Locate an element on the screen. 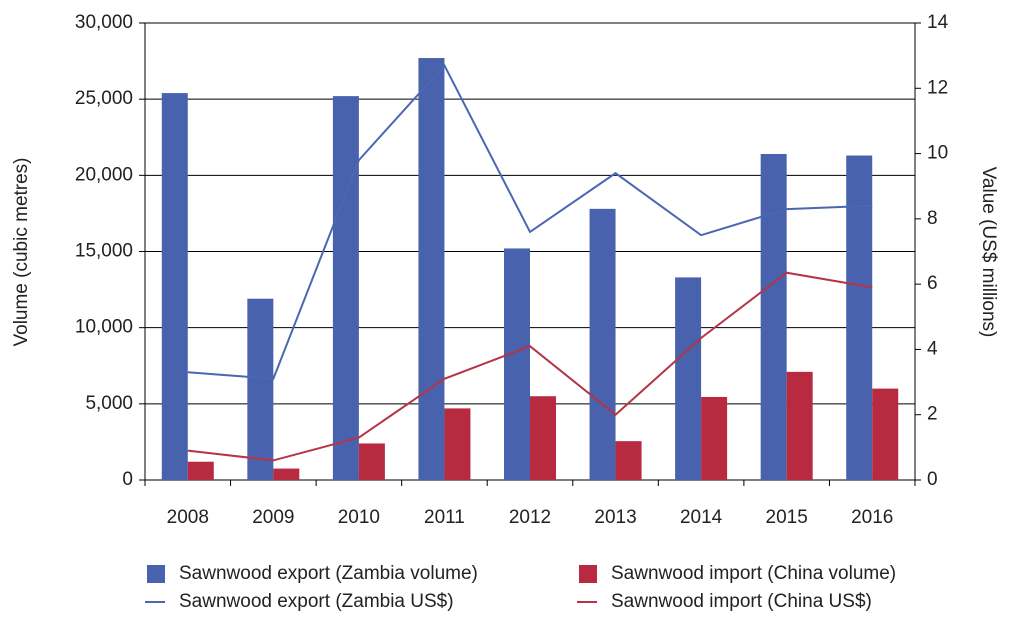 The height and width of the screenshot is (619, 1009). y2-tick-label: 10 is located at coordinates (937, 153).